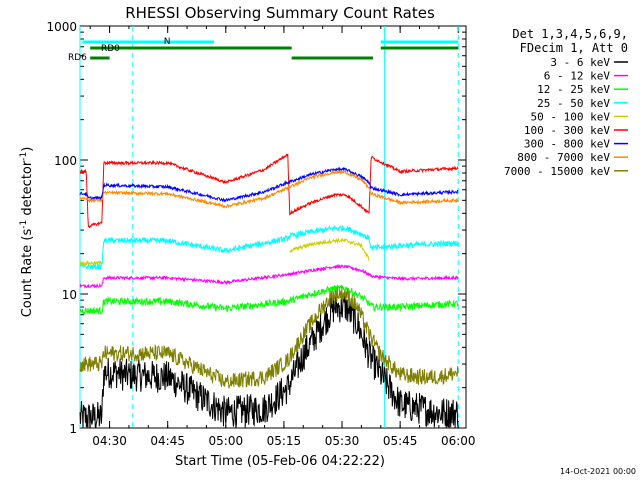  Describe the element at coordinates (598, 471) in the screenshot. I see `footer-timestamp: 14-Oct-2021 00:00` at that location.